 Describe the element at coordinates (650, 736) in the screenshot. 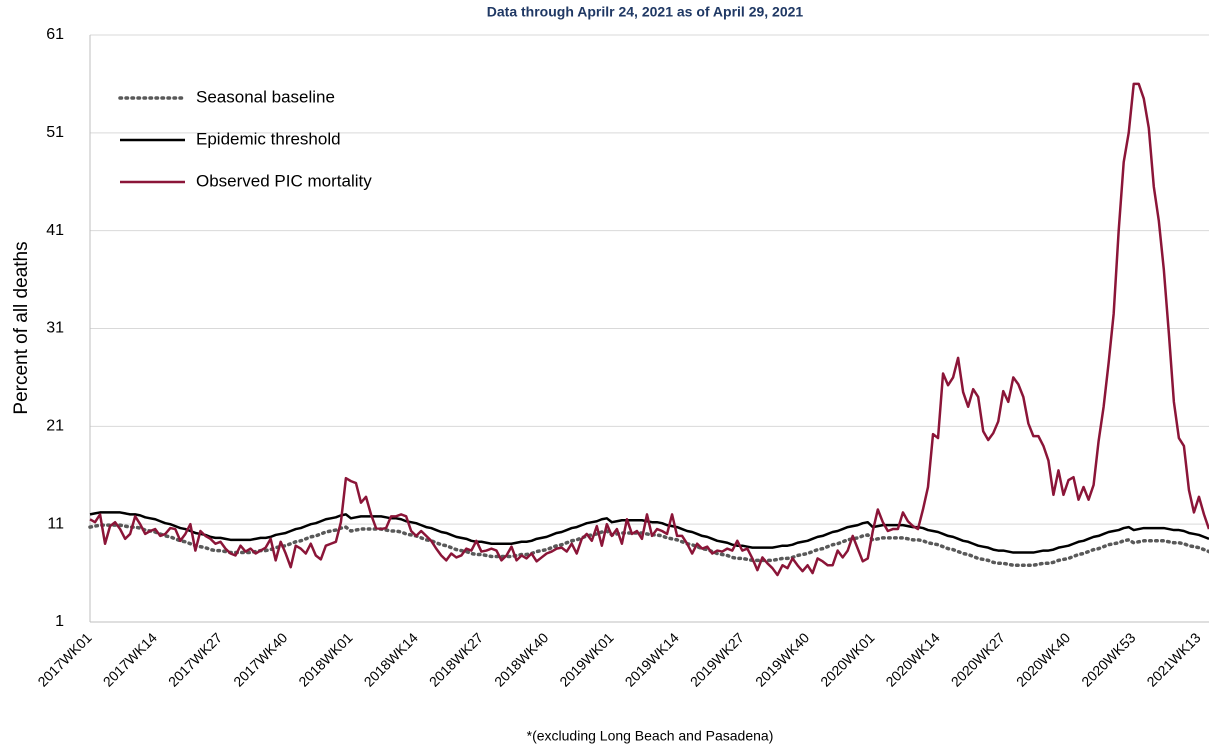

I see `footnote: *(excluding Long Beach and Pasadena)` at that location.